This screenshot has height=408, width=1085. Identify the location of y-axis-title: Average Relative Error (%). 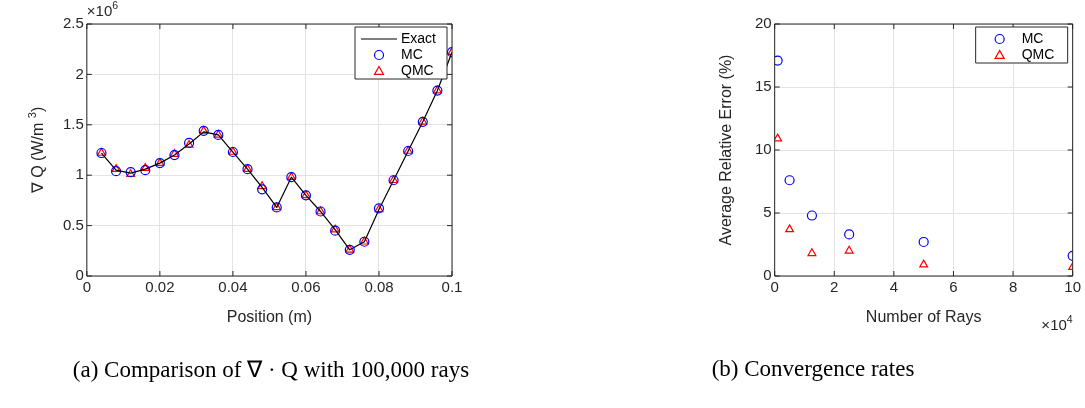
(726, 150).